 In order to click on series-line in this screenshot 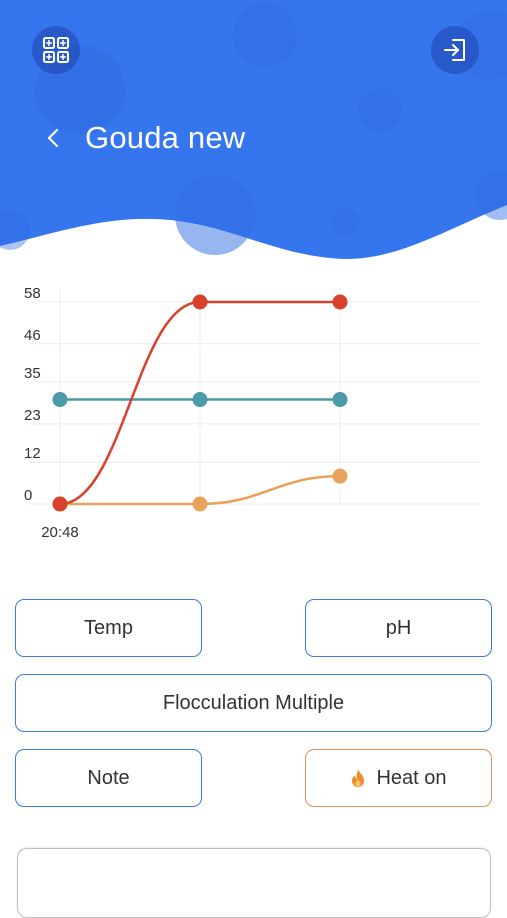, I will do `click(199, 403)`.